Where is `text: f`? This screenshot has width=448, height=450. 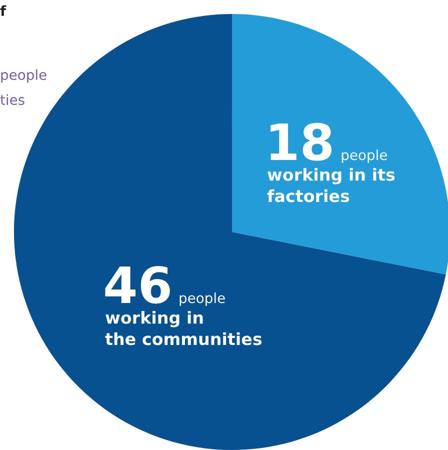 text: f is located at coordinates (3, 10).